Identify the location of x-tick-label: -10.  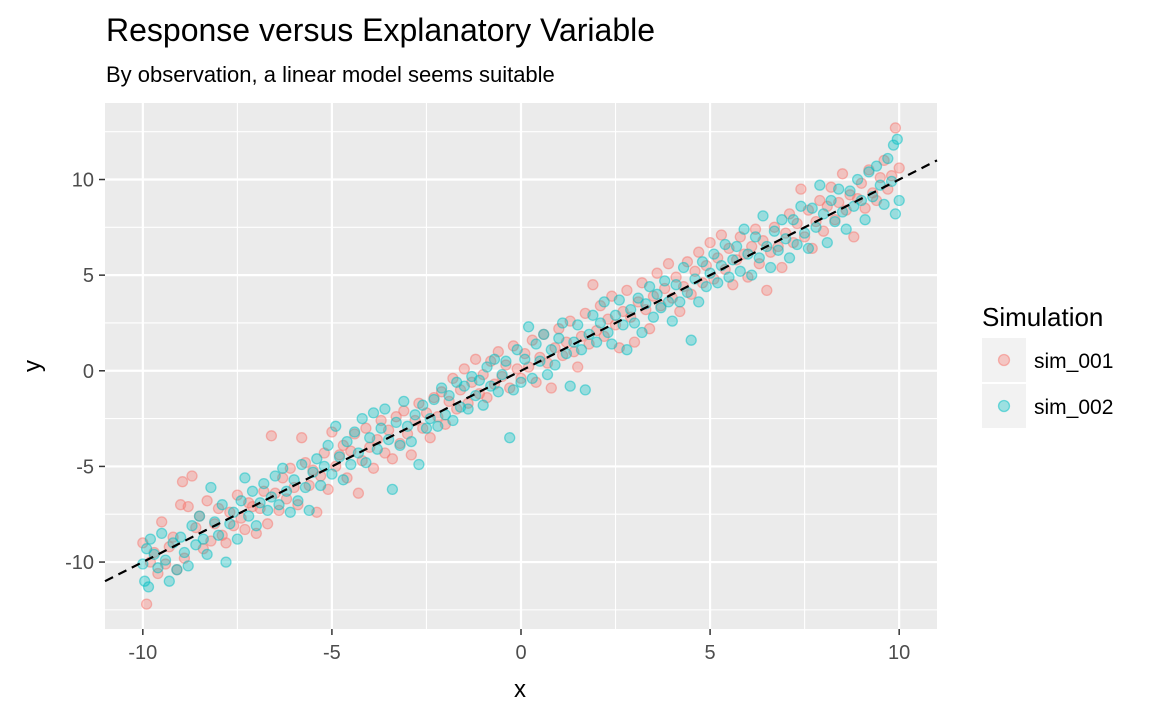
(142, 653).